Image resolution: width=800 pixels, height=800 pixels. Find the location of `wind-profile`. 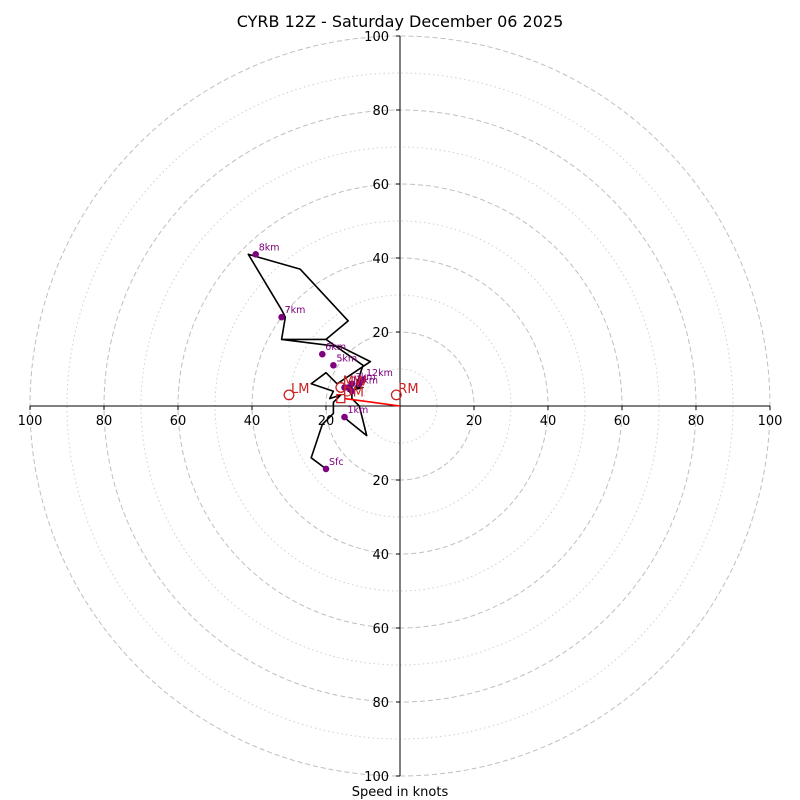

wind-profile is located at coordinates (324, 361).